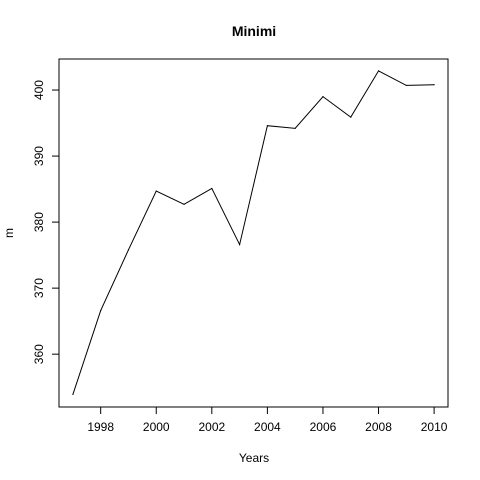  What do you see at coordinates (100, 427) in the screenshot?
I see `x-tick-label: 1998` at bounding box center [100, 427].